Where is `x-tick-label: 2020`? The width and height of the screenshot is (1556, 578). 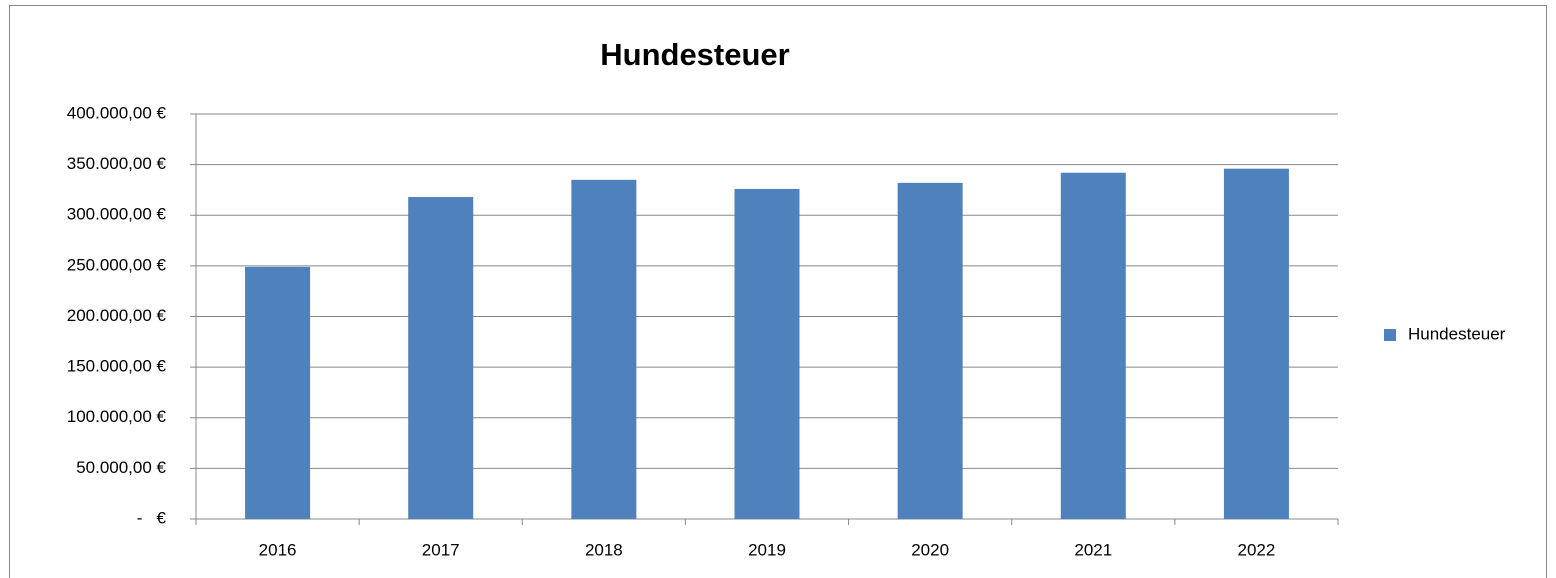 x-tick-label: 2020 is located at coordinates (930, 549).